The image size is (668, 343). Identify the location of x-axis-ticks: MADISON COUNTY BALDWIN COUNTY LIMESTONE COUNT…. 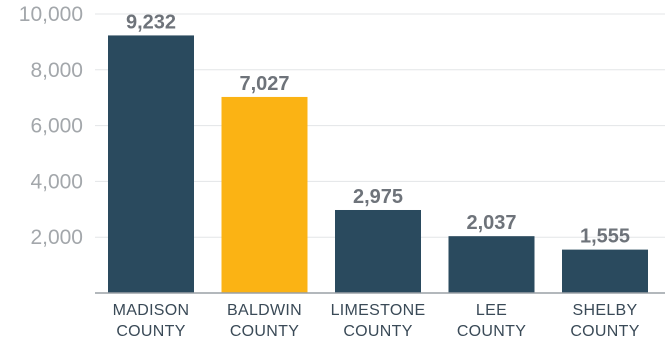
(376, 321).